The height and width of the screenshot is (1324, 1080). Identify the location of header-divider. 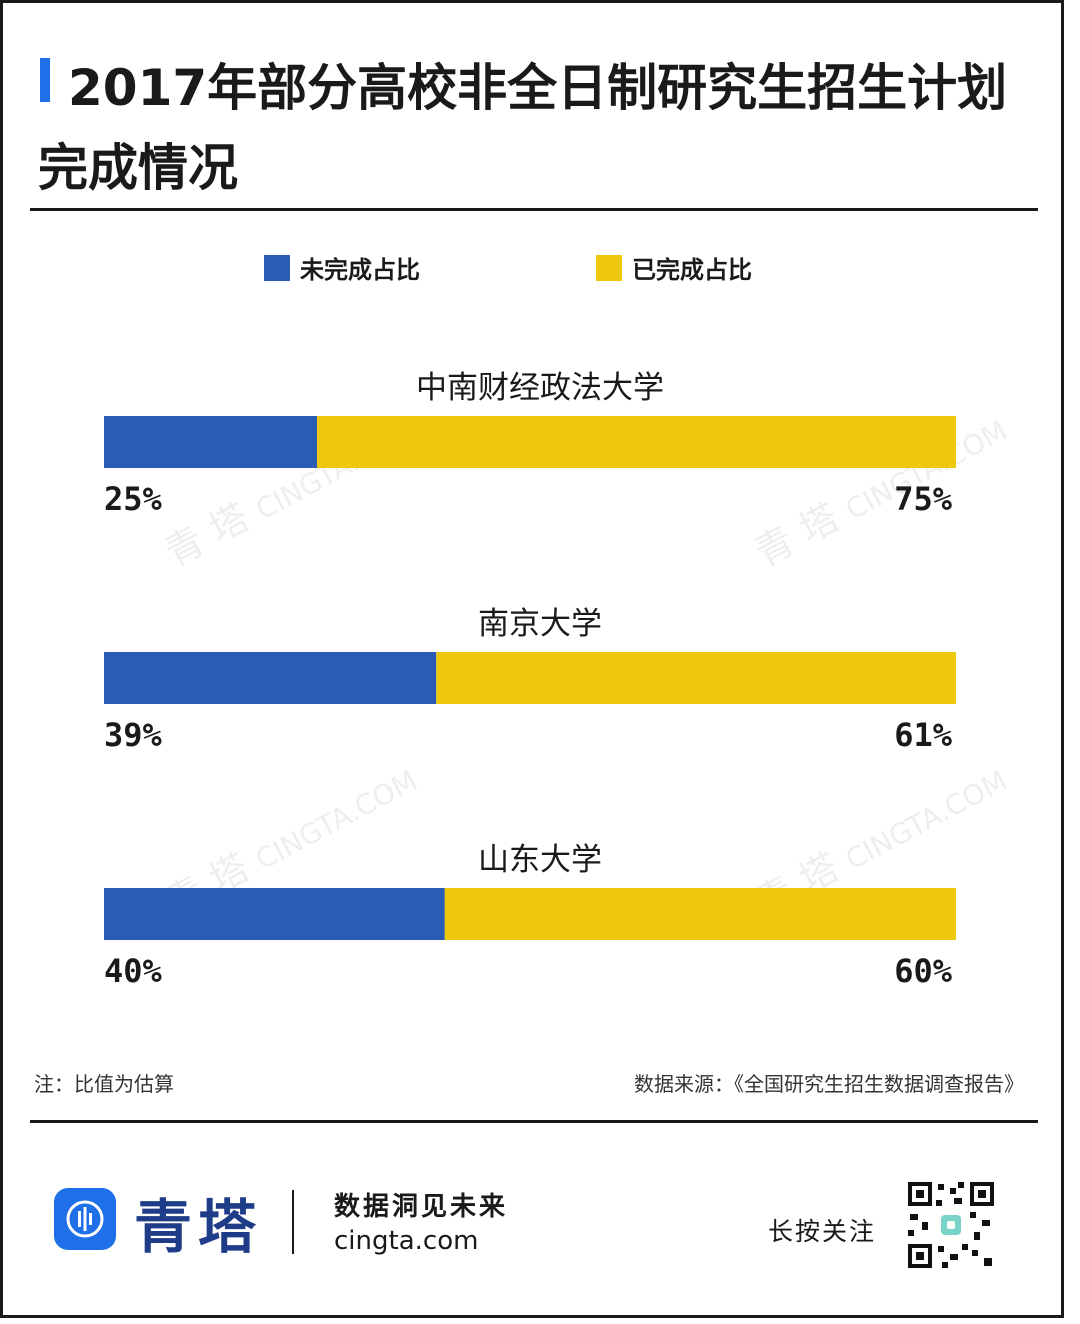
(534, 209).